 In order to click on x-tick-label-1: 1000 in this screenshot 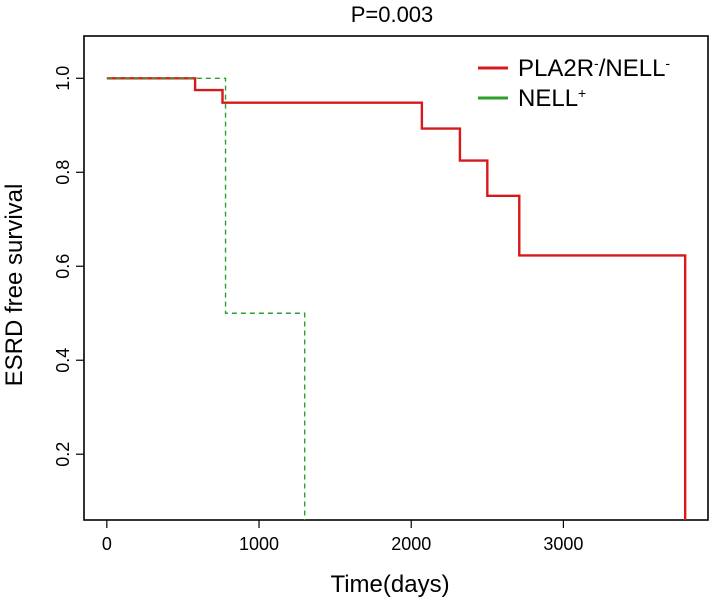, I will do `click(259, 544)`.